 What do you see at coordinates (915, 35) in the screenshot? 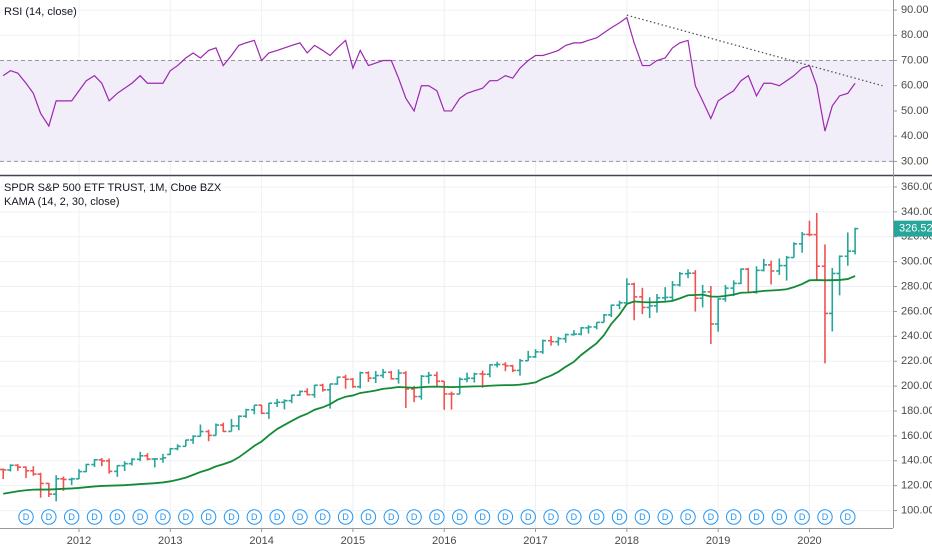
I see `y-tick-label: 80.00` at bounding box center [915, 35].